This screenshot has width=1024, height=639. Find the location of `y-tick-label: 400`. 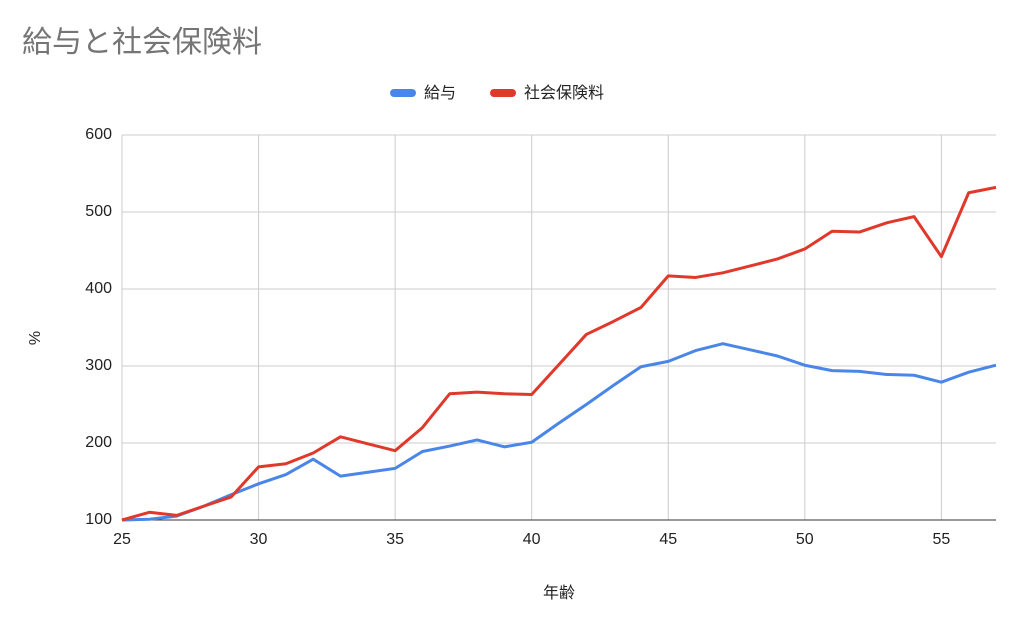

y-tick-label: 400 is located at coordinates (98, 288).